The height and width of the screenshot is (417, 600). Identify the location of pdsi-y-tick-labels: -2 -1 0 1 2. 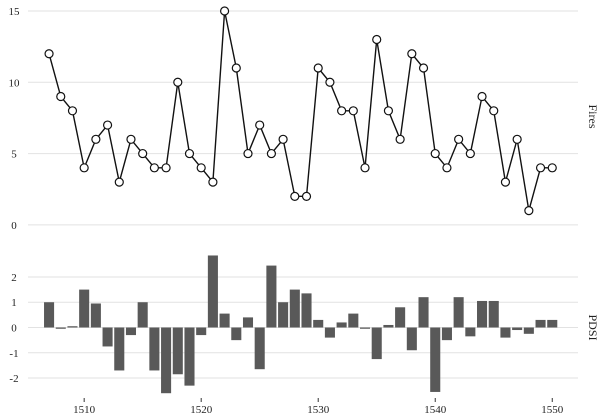
(13, 328).